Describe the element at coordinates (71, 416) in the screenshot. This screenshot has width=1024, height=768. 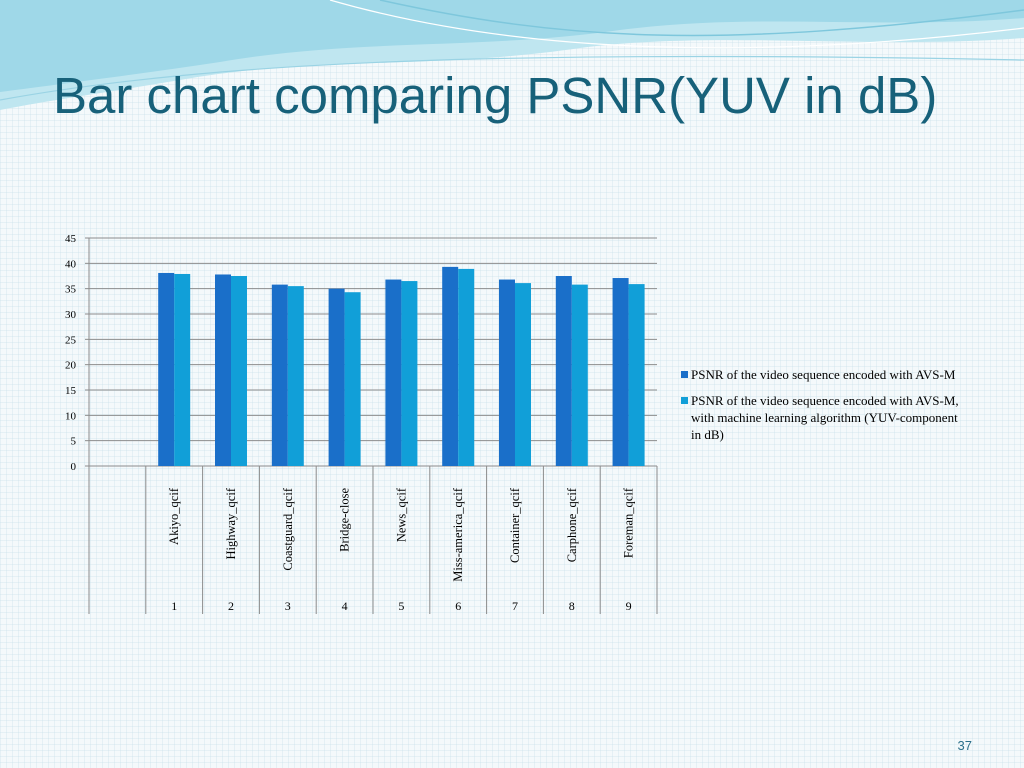
I see `y-tick-label: 10` at that location.